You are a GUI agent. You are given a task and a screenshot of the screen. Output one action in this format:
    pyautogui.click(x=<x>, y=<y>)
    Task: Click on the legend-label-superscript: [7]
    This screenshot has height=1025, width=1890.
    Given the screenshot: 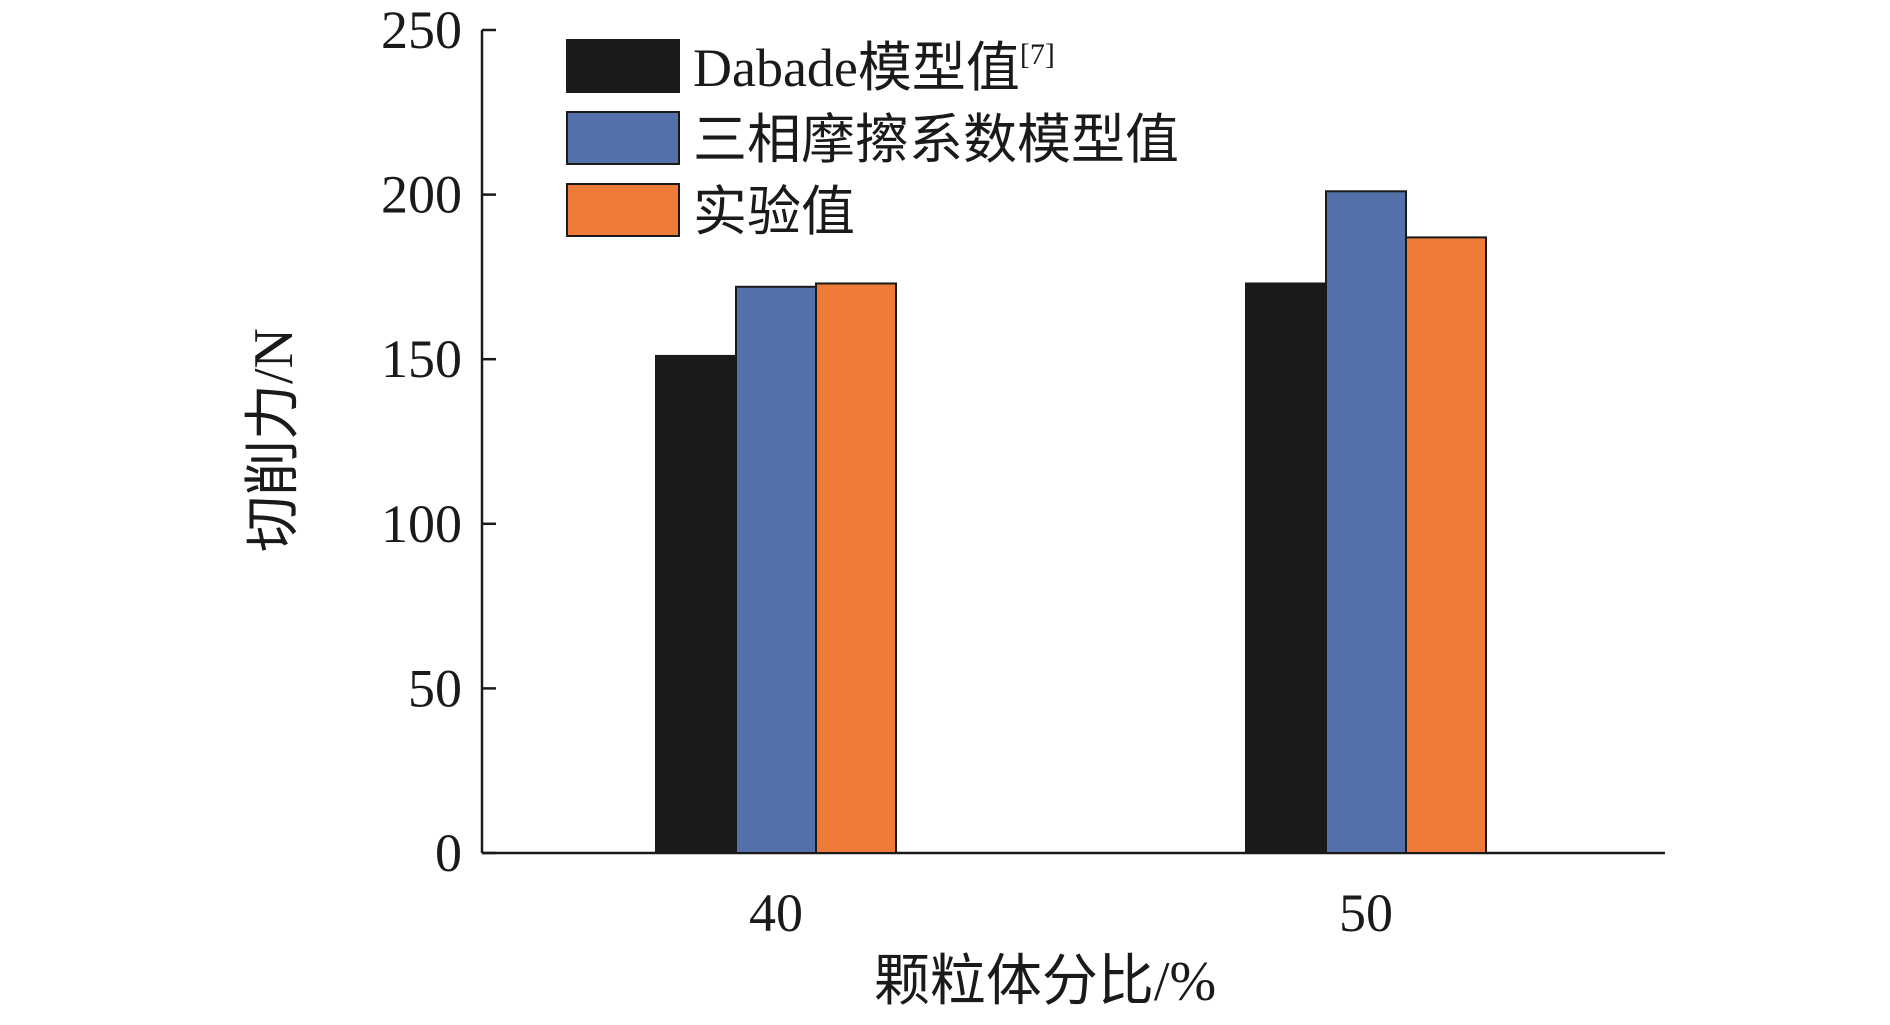 What is the action you would take?
    pyautogui.click(x=1037, y=54)
    